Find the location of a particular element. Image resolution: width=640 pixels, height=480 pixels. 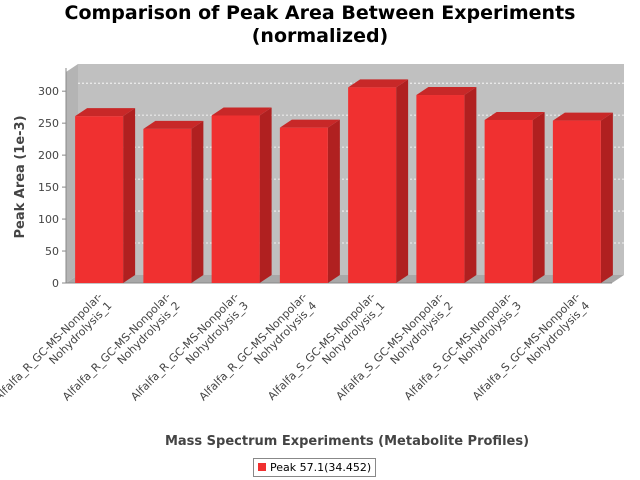

legend: Peak 57.1(34.452) is located at coordinates (315, 467).